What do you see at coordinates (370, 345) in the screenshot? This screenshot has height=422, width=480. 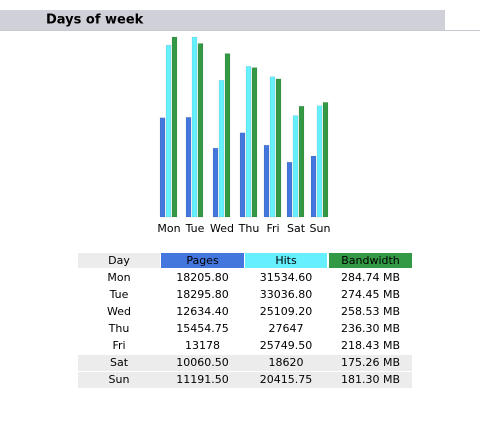 I see `value-cell: 218.43 MB` at bounding box center [370, 345].